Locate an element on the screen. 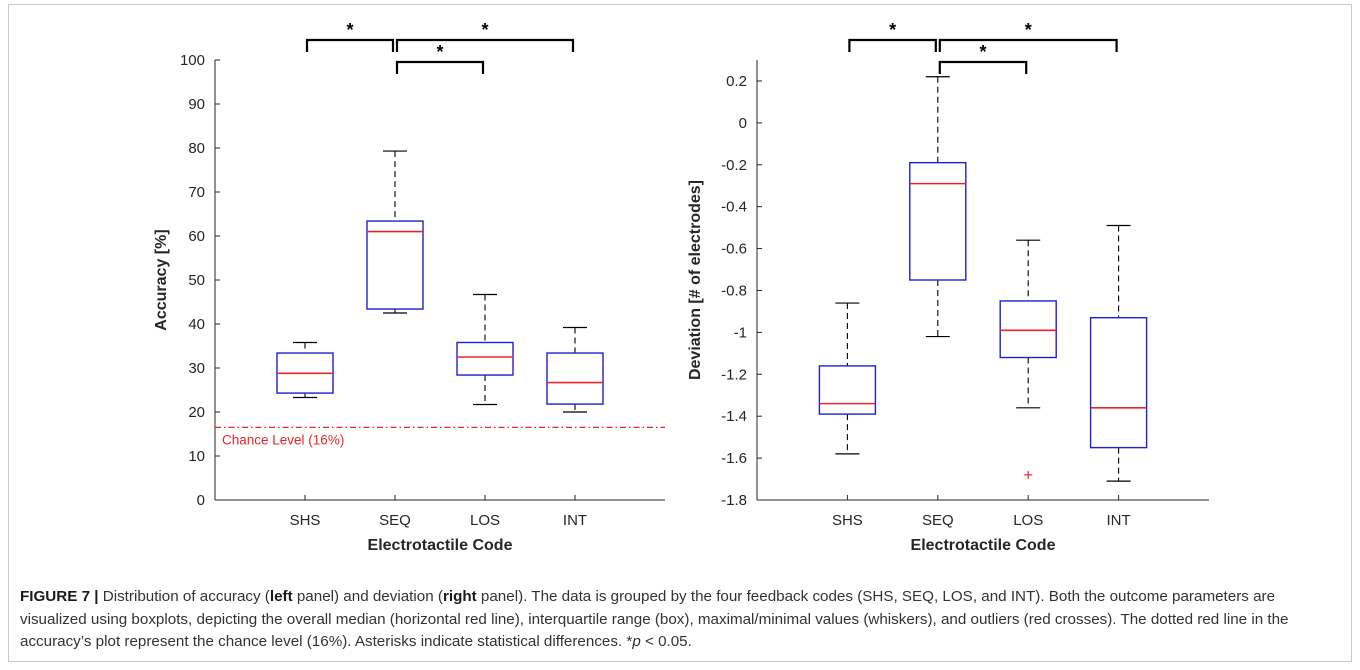  caption-text-1: Distribution of accuracy ( is located at coordinates (184, 596).